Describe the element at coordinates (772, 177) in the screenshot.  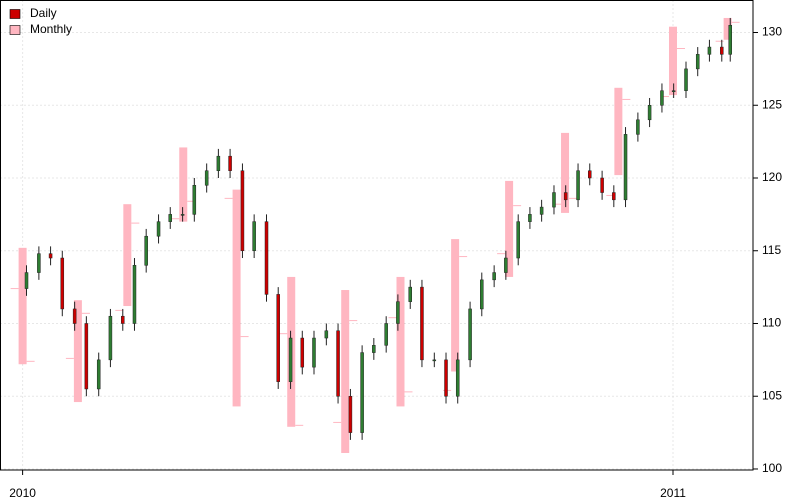
I see `y-tick-label: 120` at that location.